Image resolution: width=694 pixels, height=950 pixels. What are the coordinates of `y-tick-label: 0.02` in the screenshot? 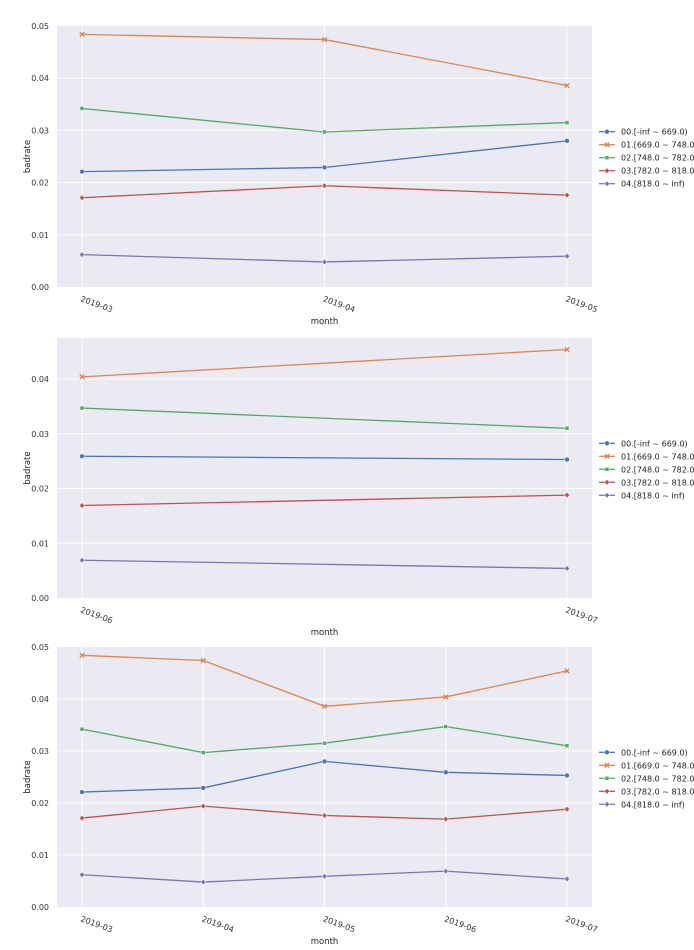 It's located at (40, 489).